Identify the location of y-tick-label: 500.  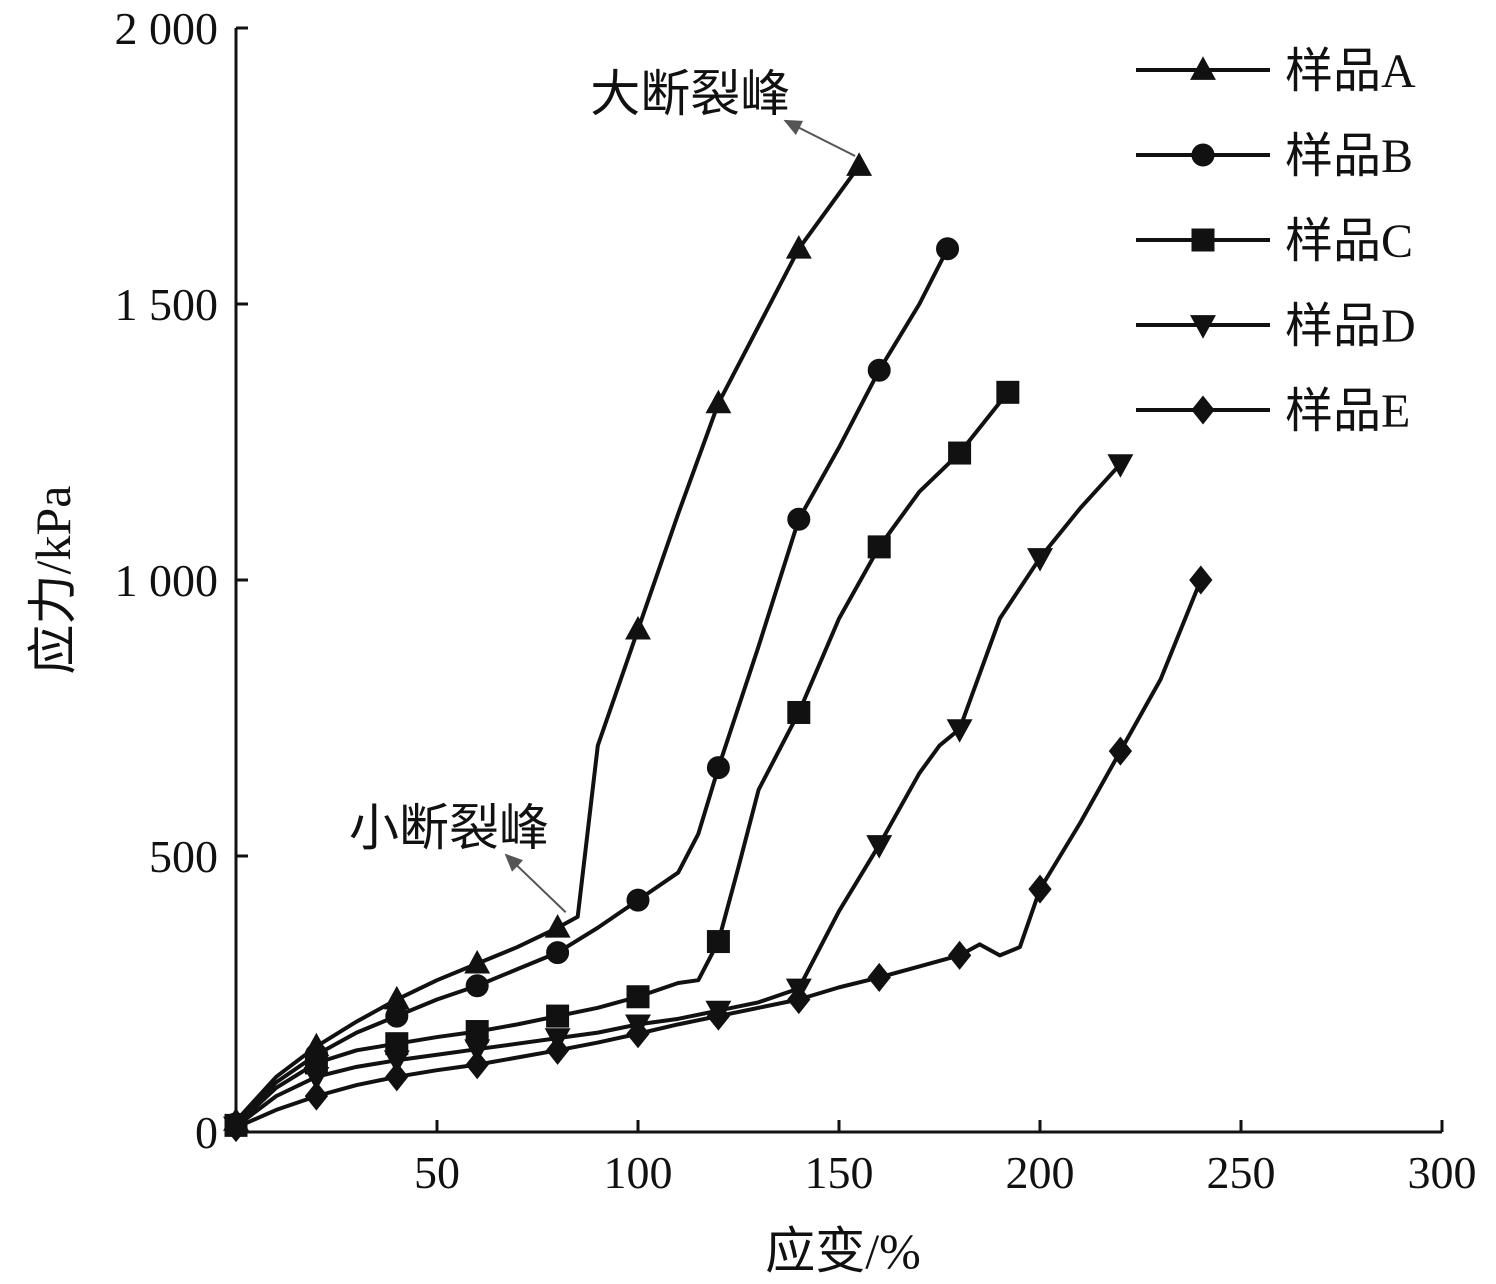
(183, 856).